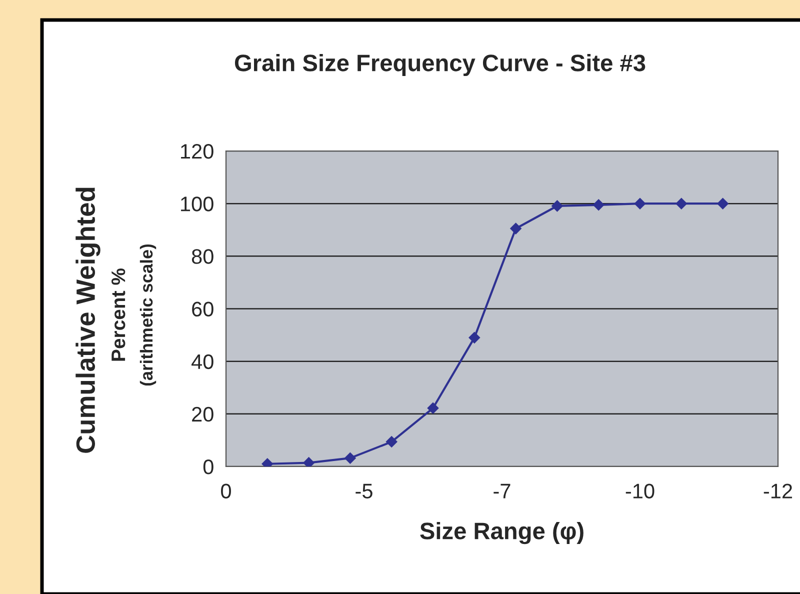  What do you see at coordinates (88, 320) in the screenshot?
I see `y-axis-title: Cumulative Weighted` at bounding box center [88, 320].